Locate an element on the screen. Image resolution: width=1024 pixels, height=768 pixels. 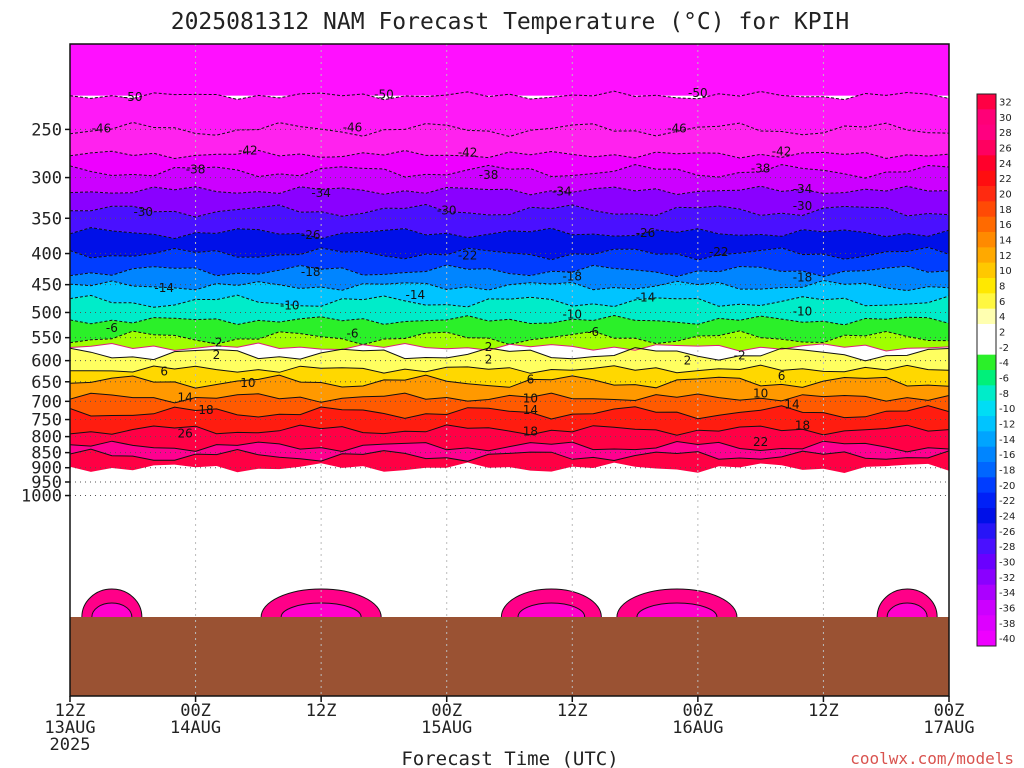
colorbar-label: 10 is located at coordinates (1005, 271).